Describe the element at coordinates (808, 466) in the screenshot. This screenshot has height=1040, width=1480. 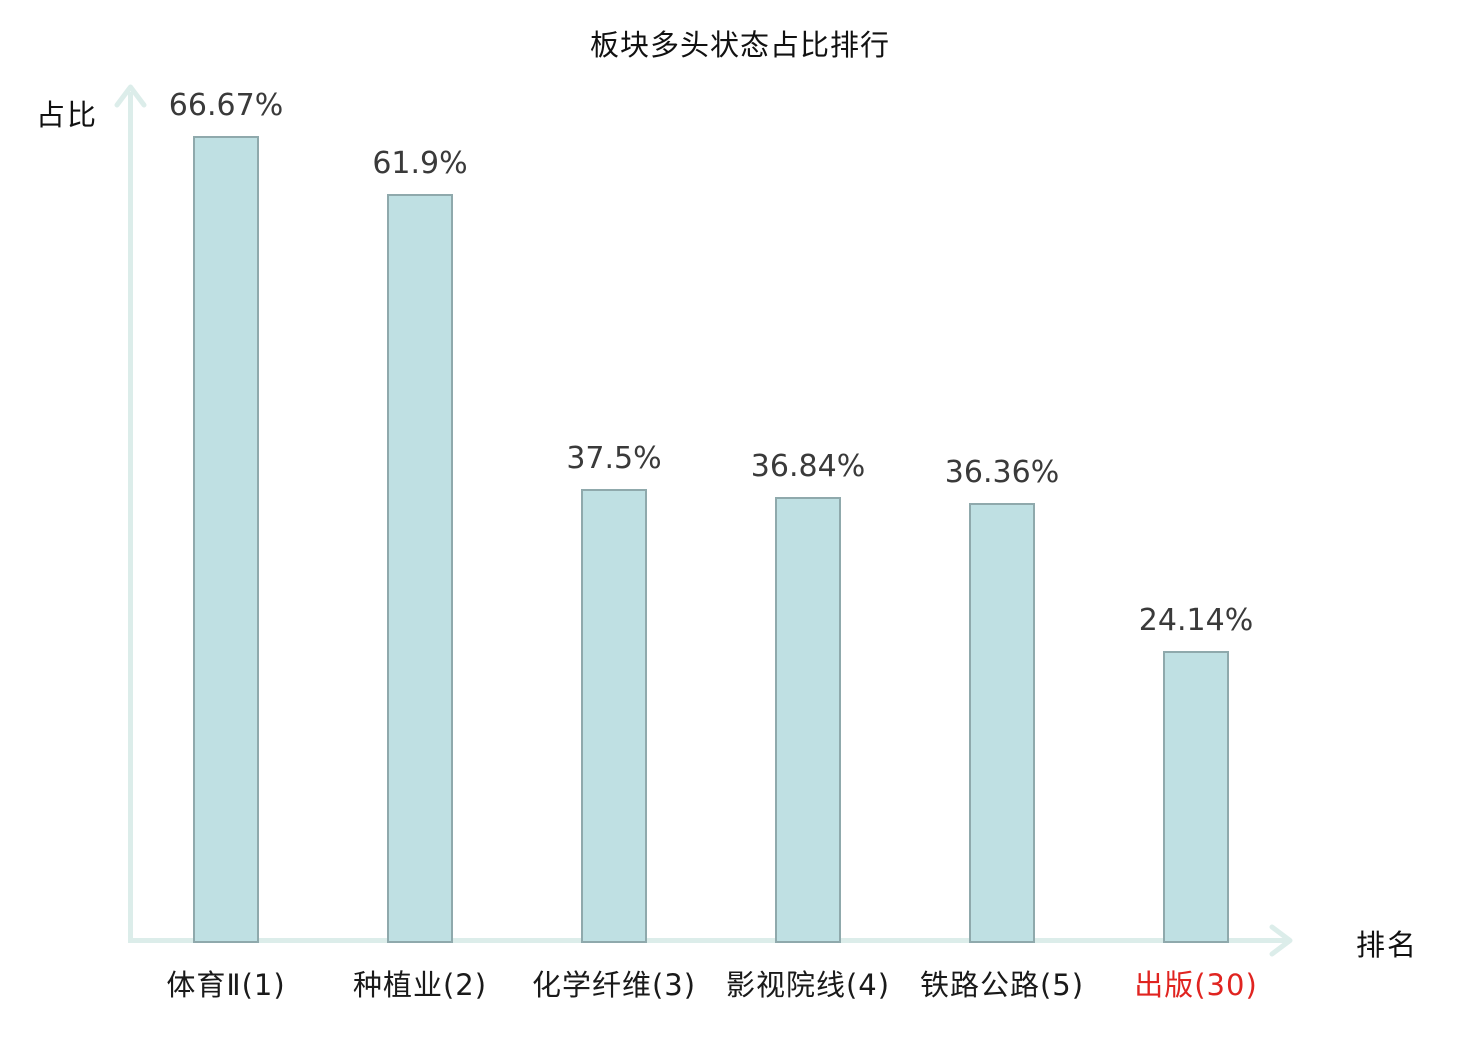
I see `bar-value-label: 36.84%` at that location.